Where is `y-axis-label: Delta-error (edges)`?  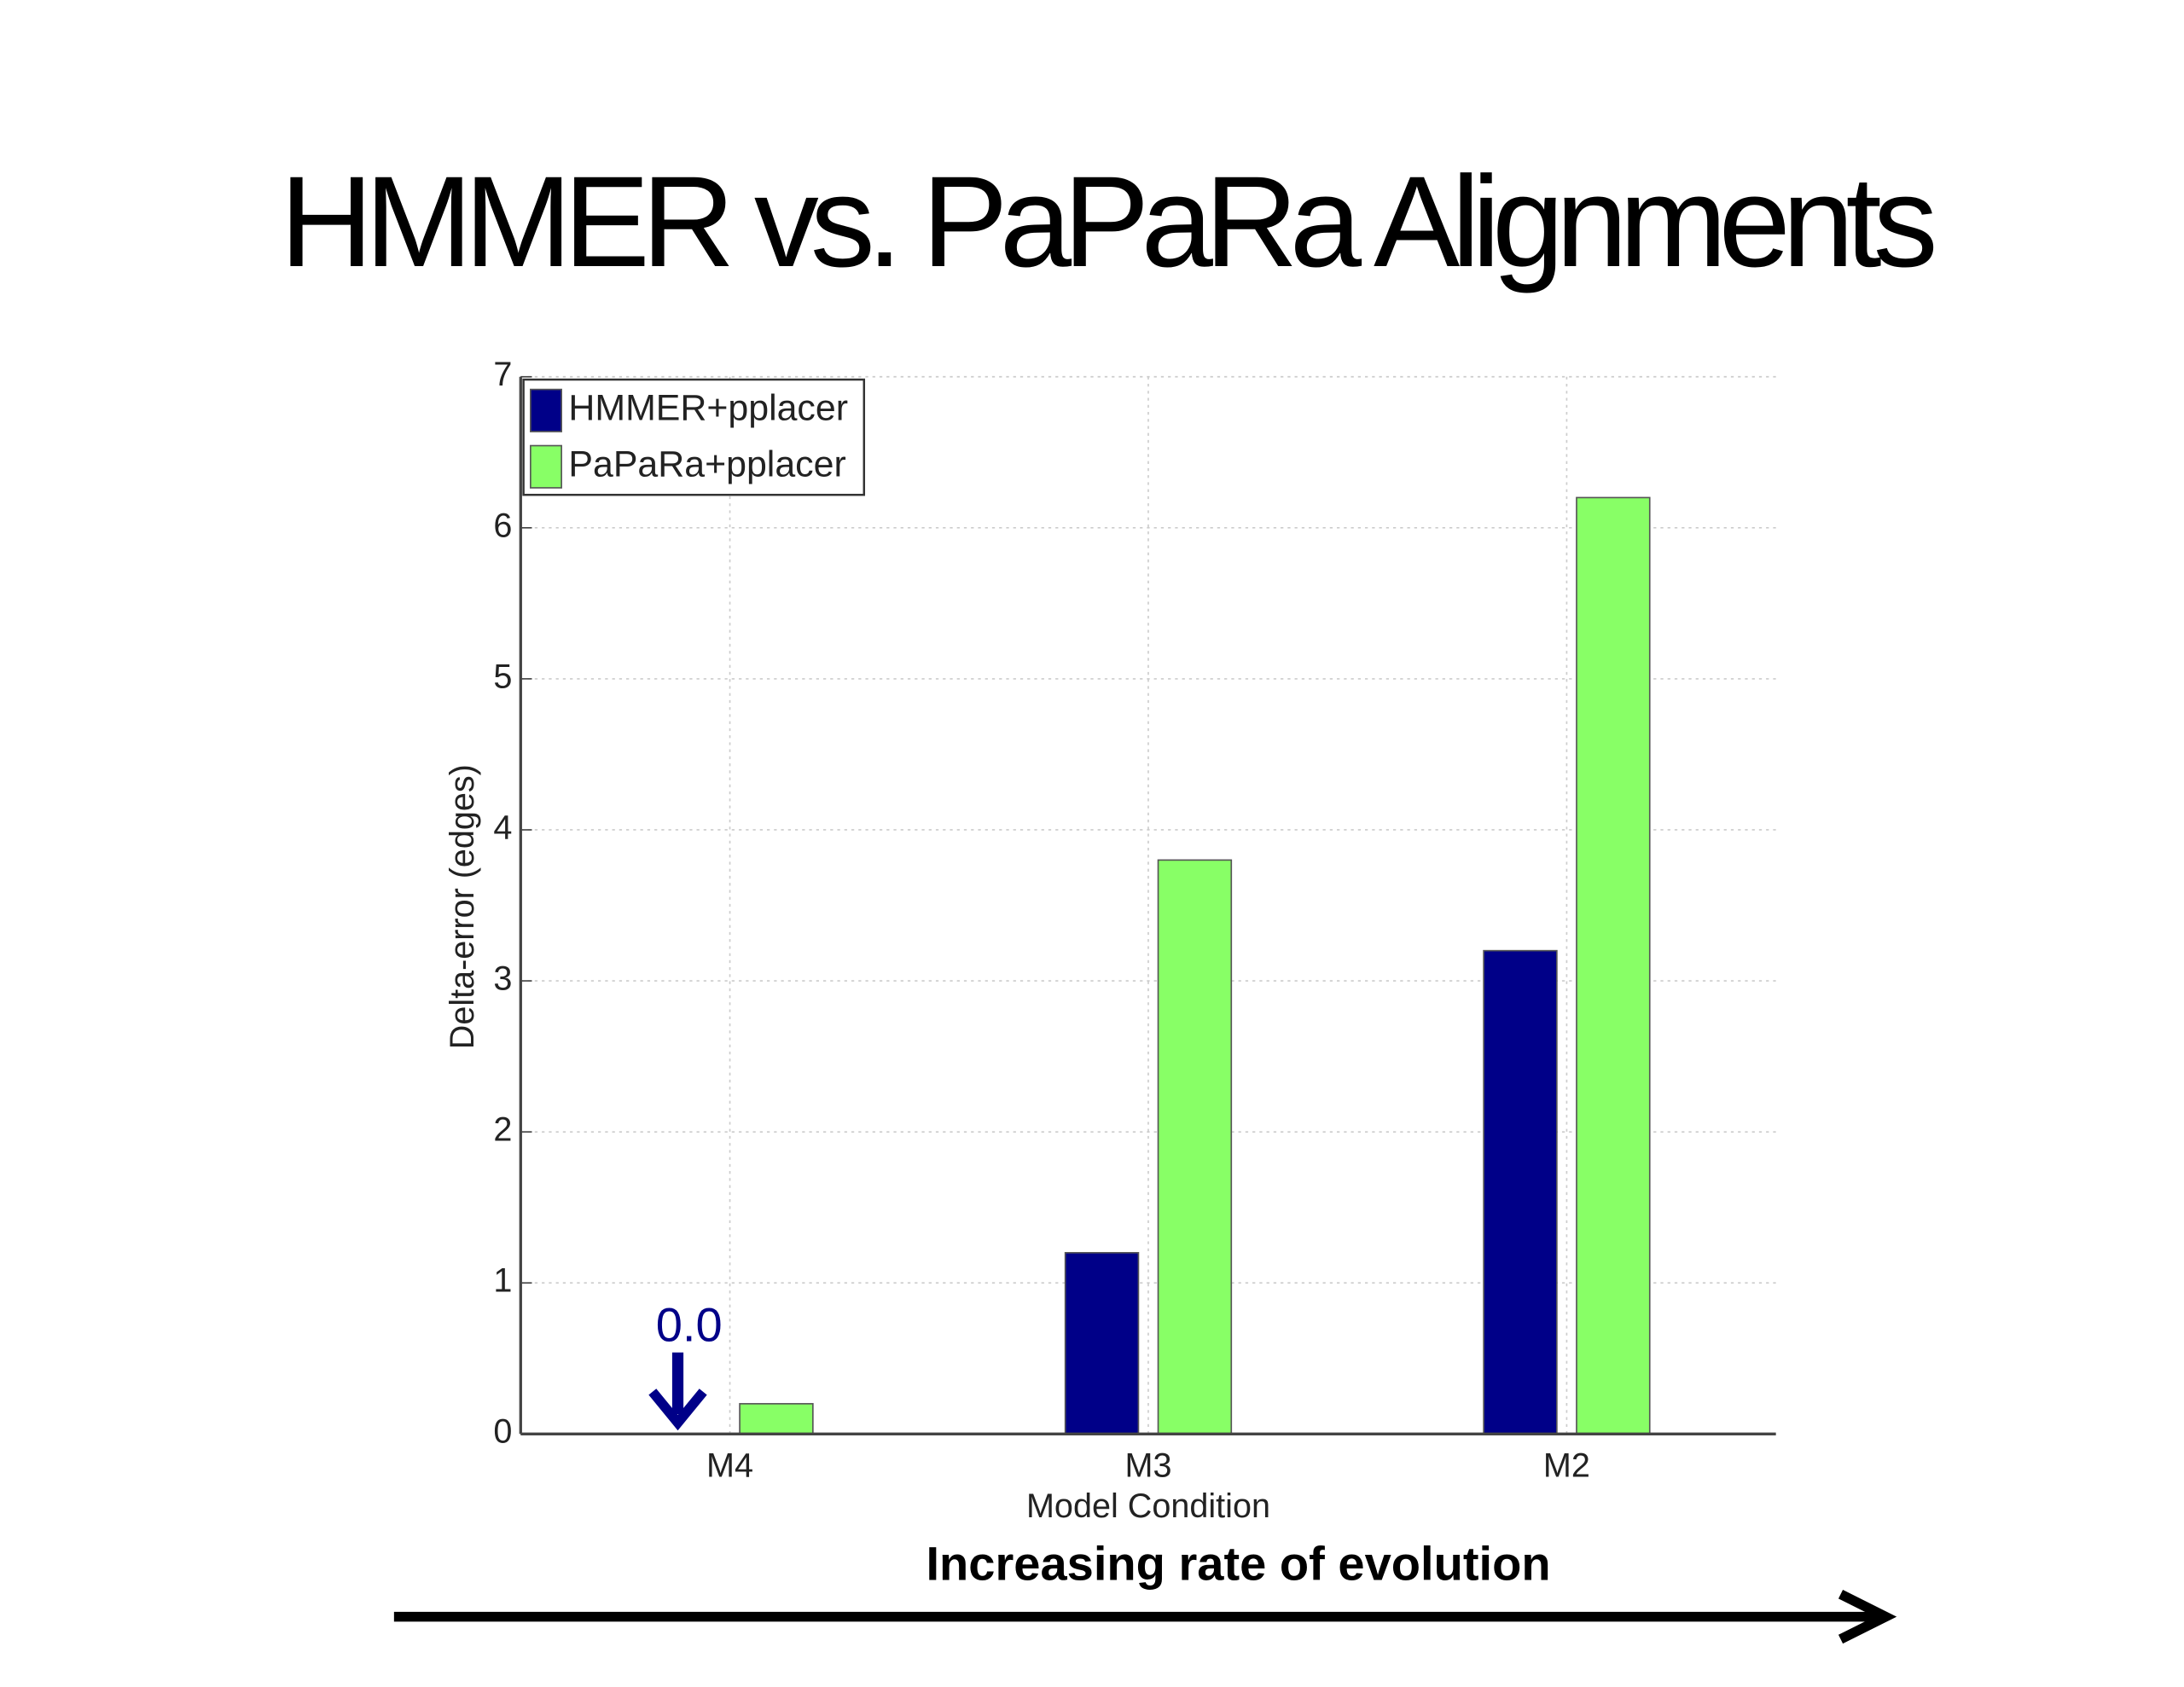
y-axis-label: Delta-error (edges) is located at coordinates (462, 907).